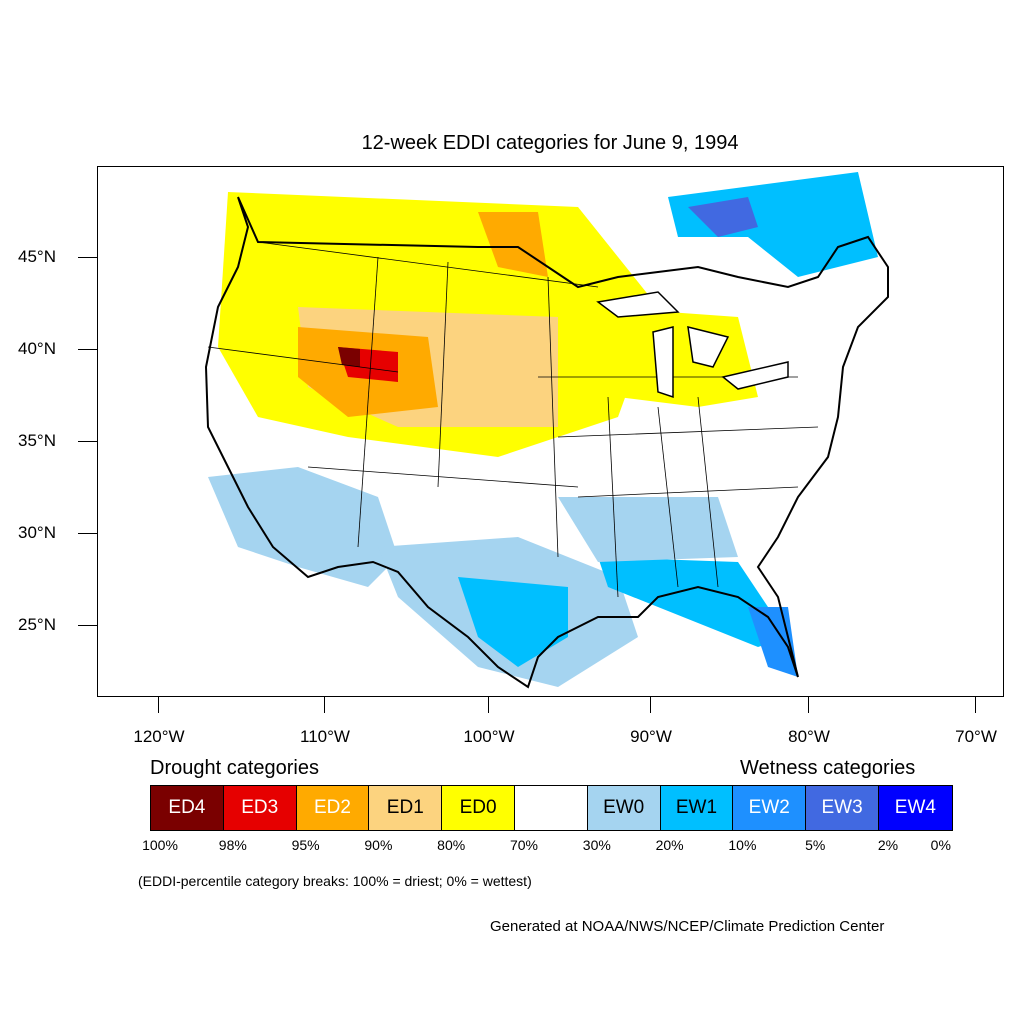  Describe the element at coordinates (513, 622) in the screenshot. I see `texas-coast-wet-region` at that location.